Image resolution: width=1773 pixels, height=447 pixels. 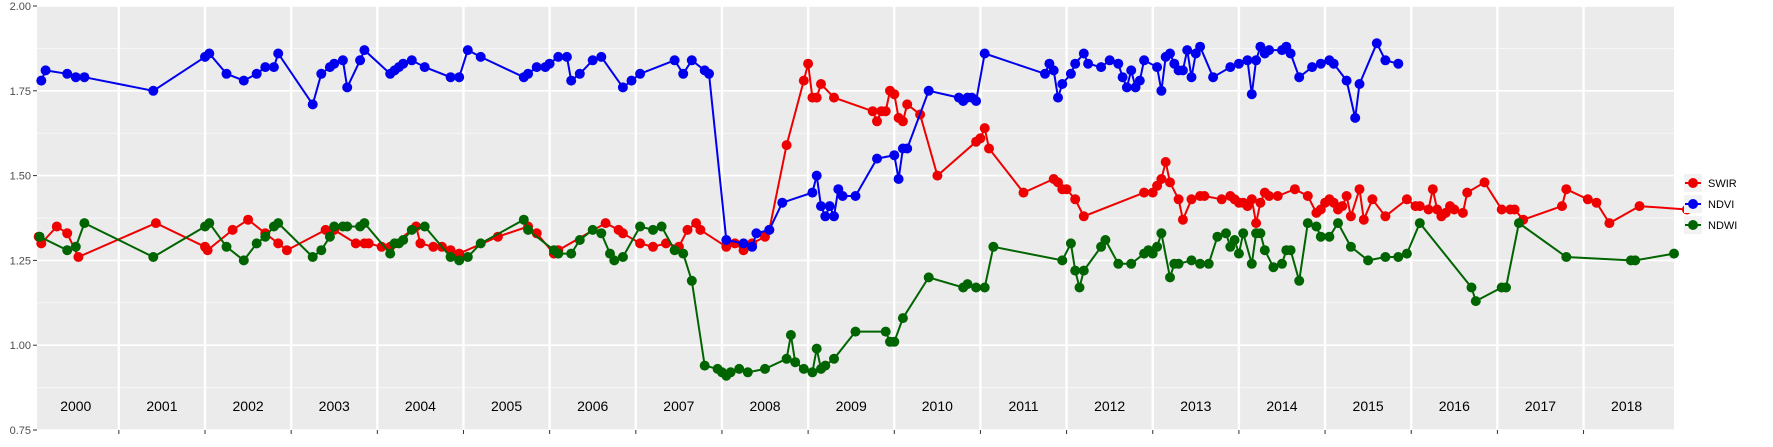 I want to click on y-tick-label: 1.25, so click(x=20, y=261).